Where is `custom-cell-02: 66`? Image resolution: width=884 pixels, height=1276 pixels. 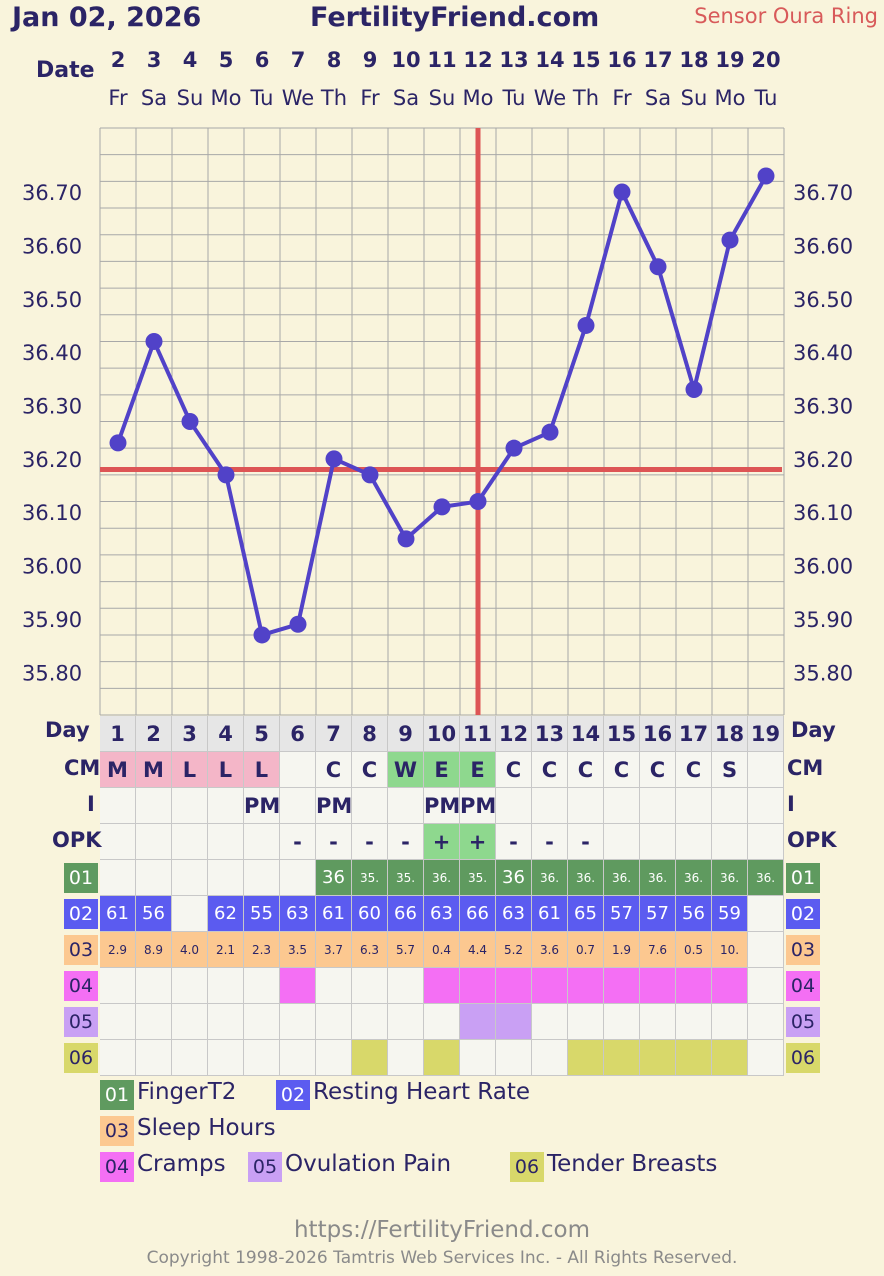
custom-cell-02: 66 is located at coordinates (478, 914).